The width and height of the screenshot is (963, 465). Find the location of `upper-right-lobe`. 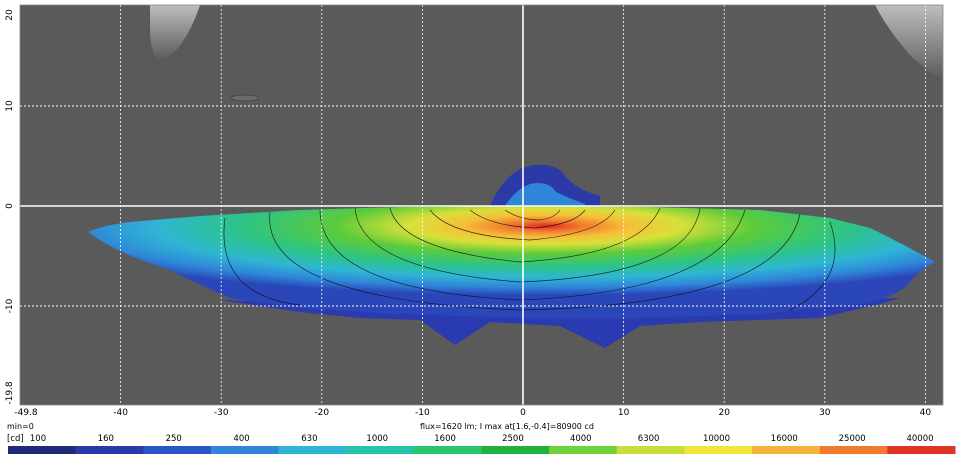

upper-right-lobe is located at coordinates (909, 42).